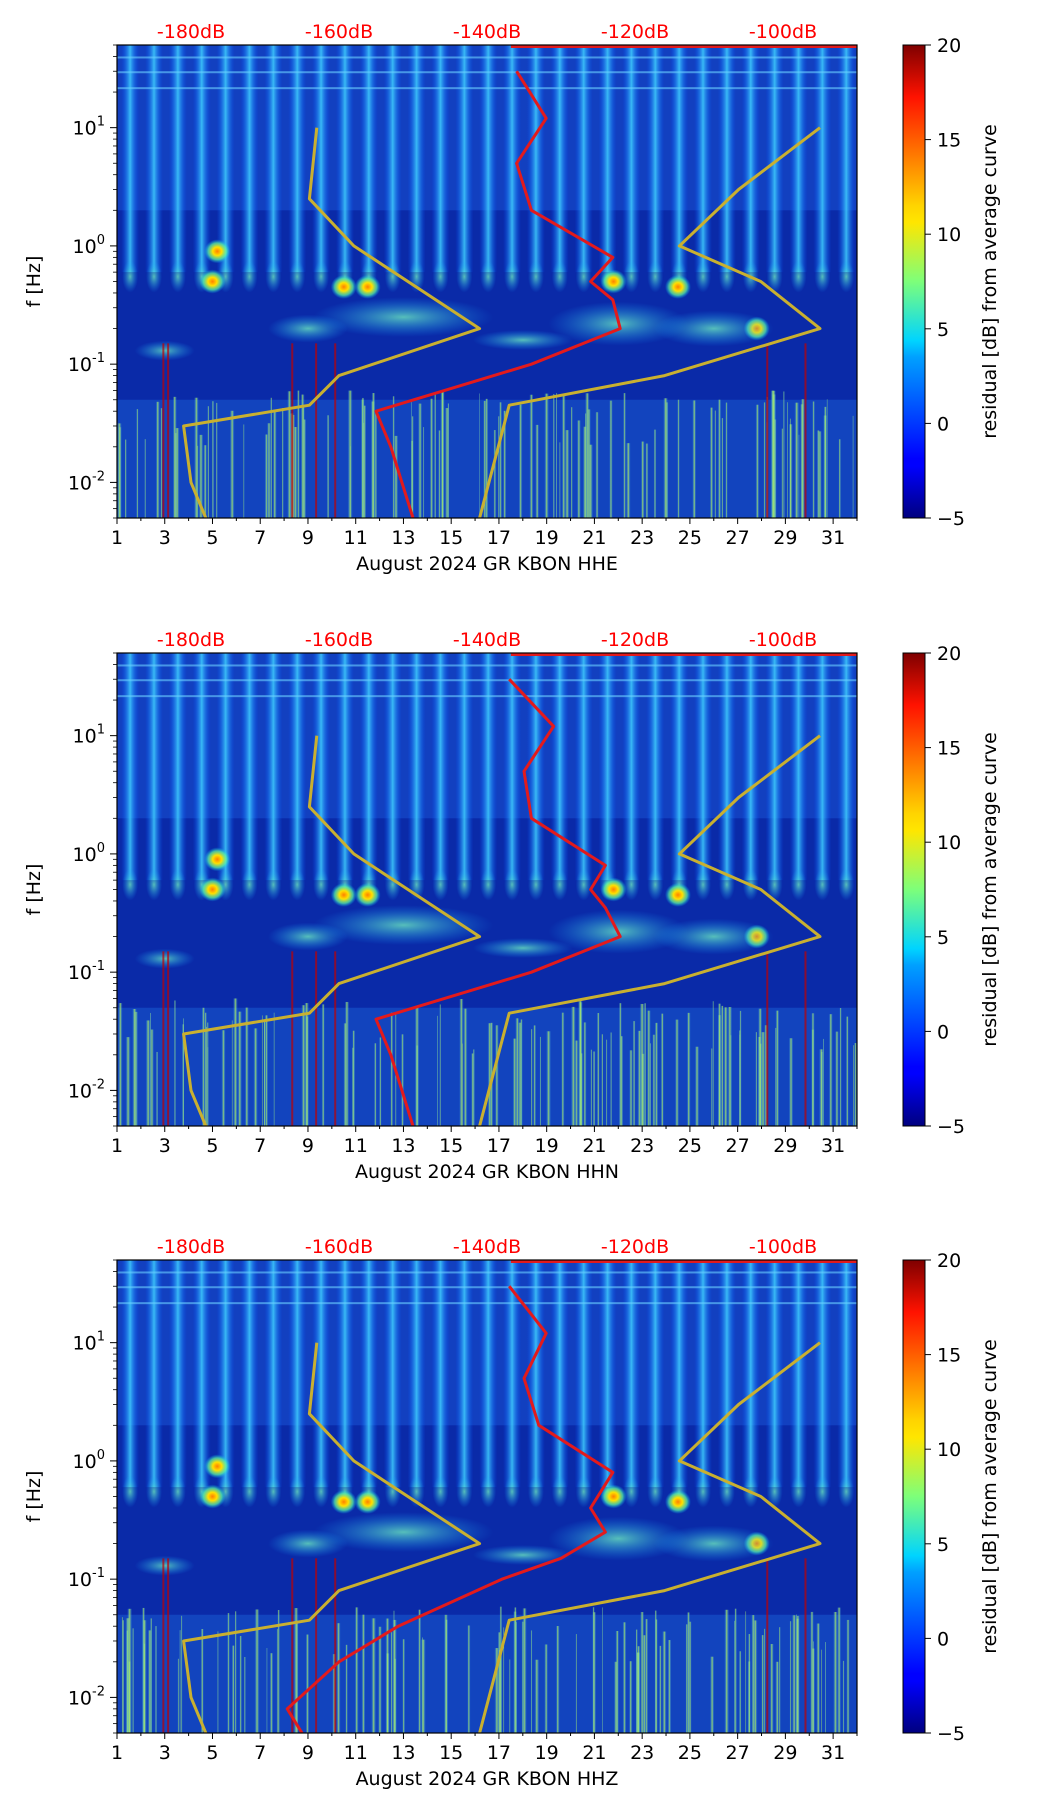  Describe the element at coordinates (165, 1146) in the screenshot. I see `x-tick-label: 3` at that location.